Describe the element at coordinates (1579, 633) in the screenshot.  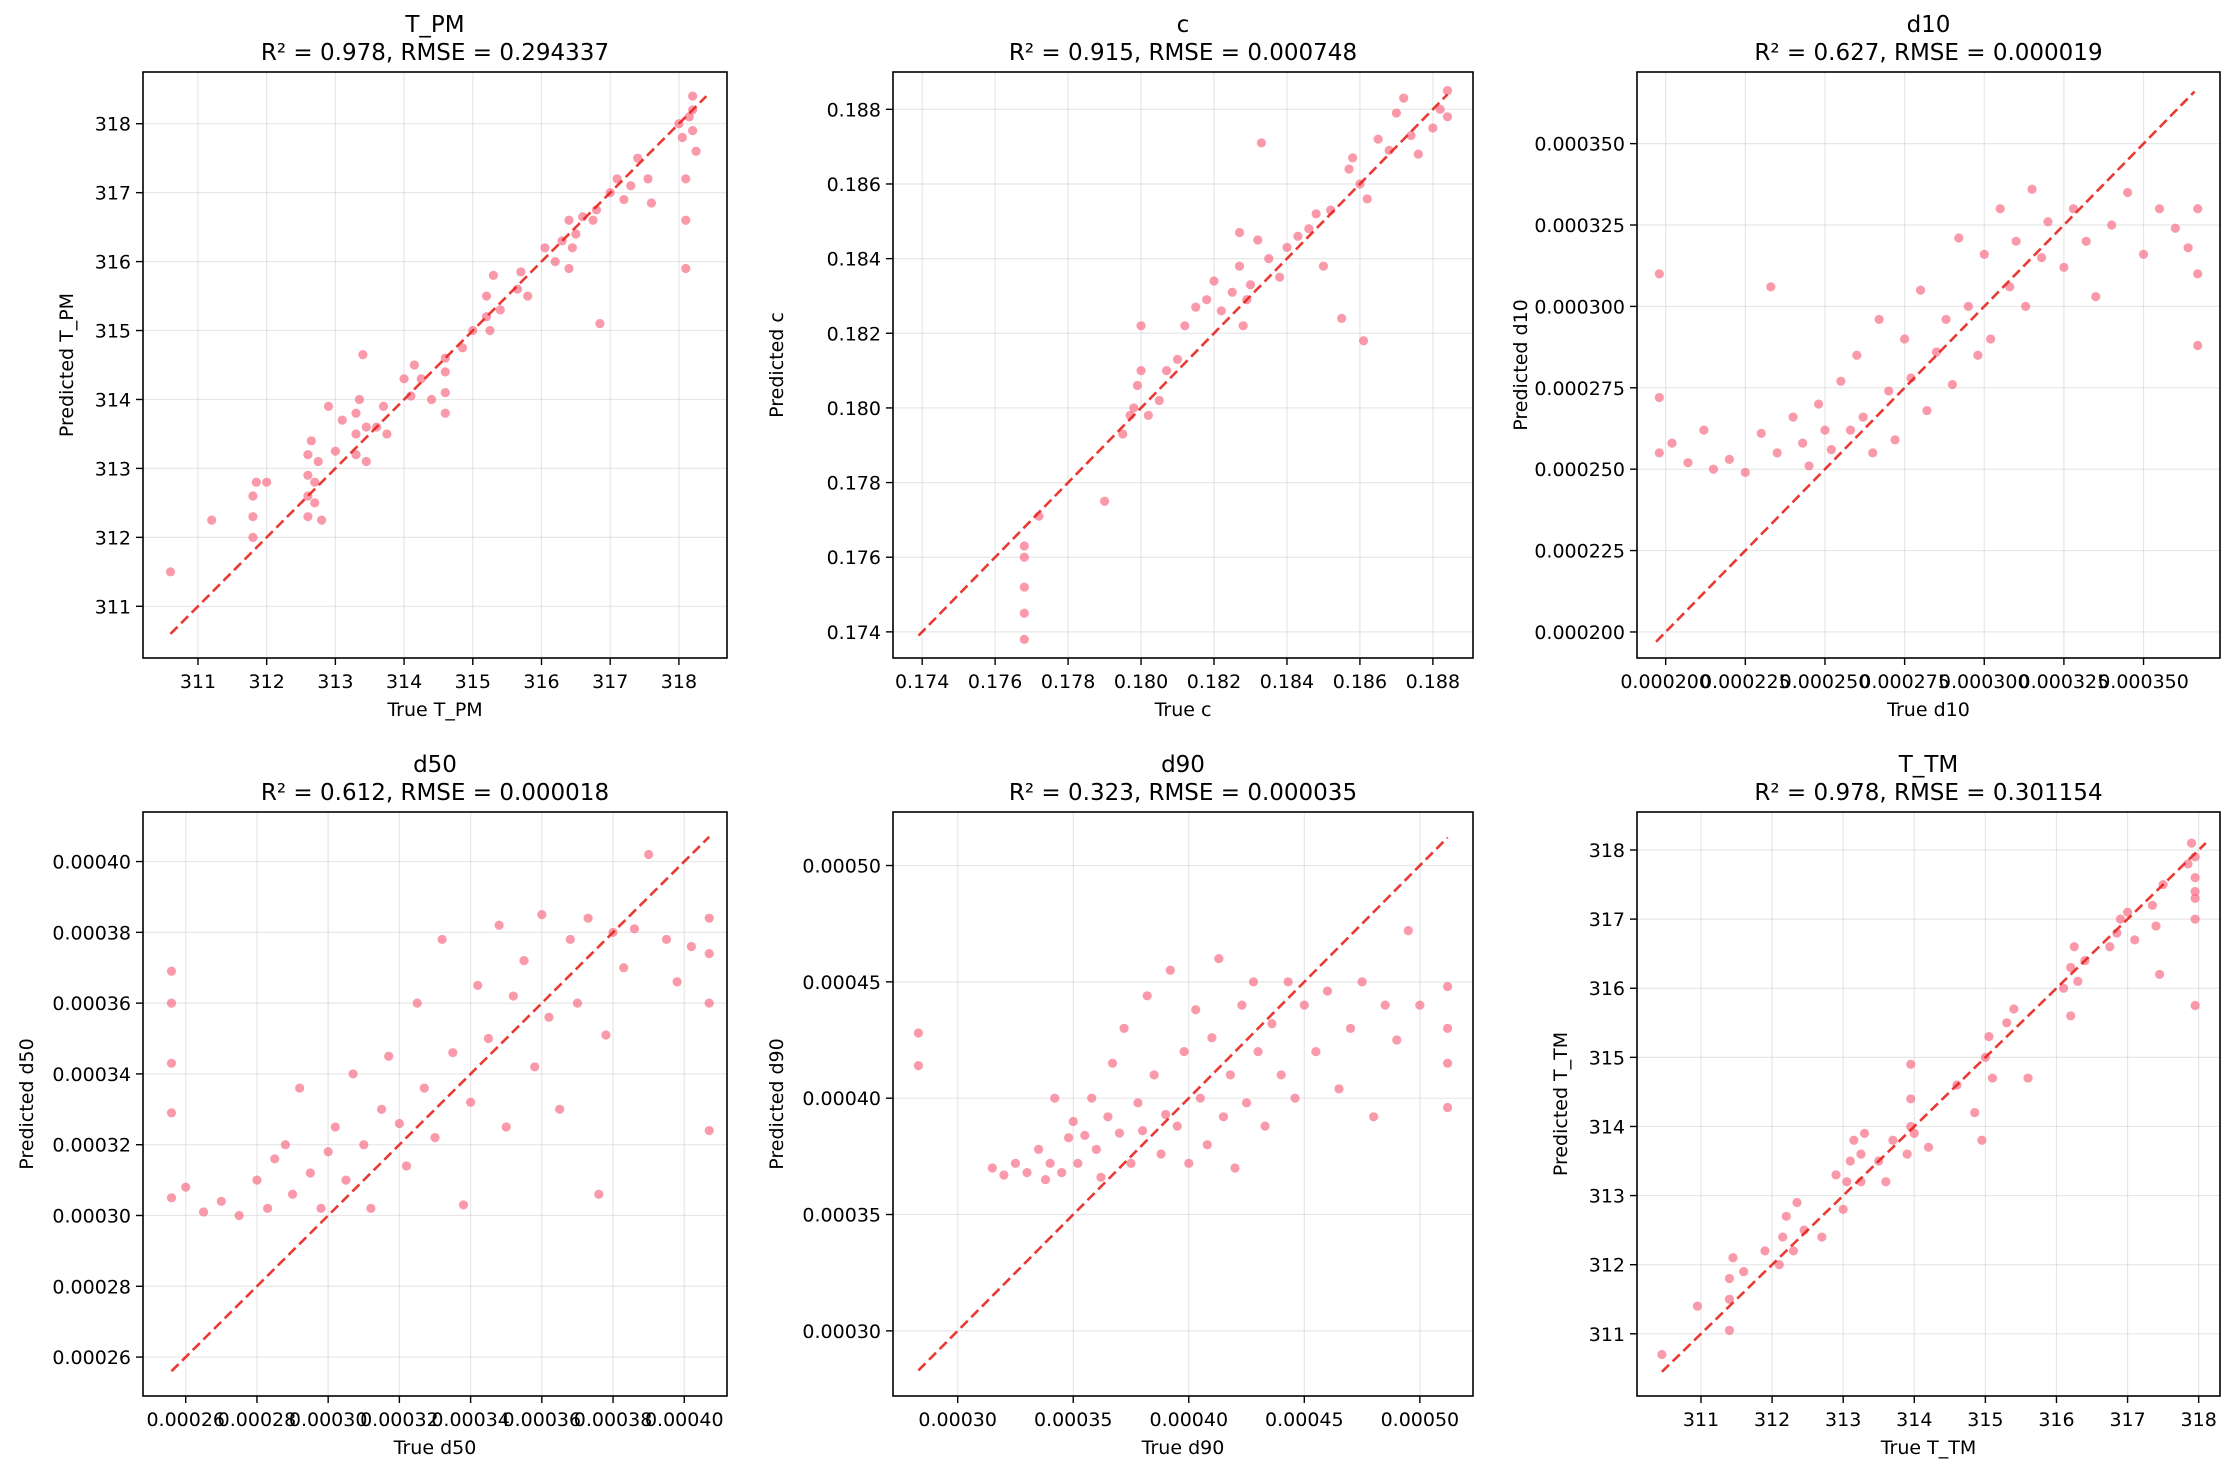
I see `y-tick-label: 0.000200` at that location.